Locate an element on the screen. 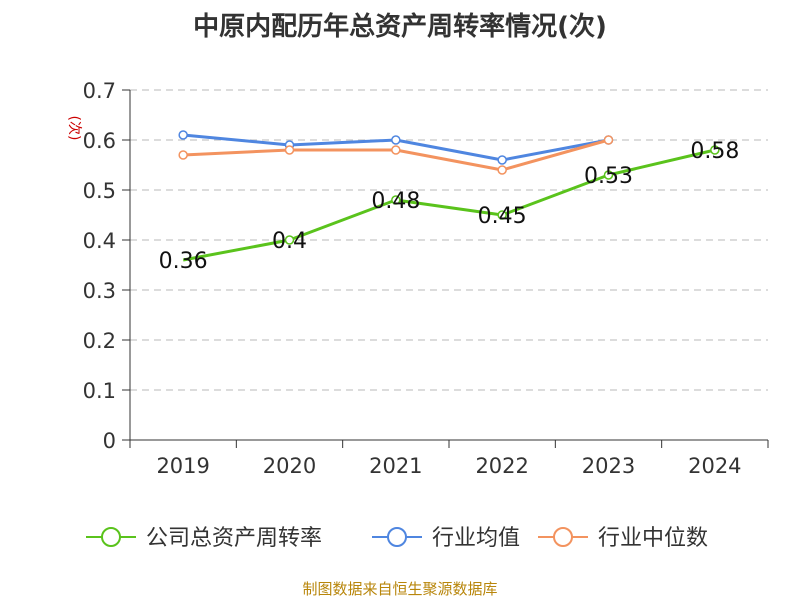  chart-title: 中原内配历年总资产周转率情况(次) is located at coordinates (400, 27).